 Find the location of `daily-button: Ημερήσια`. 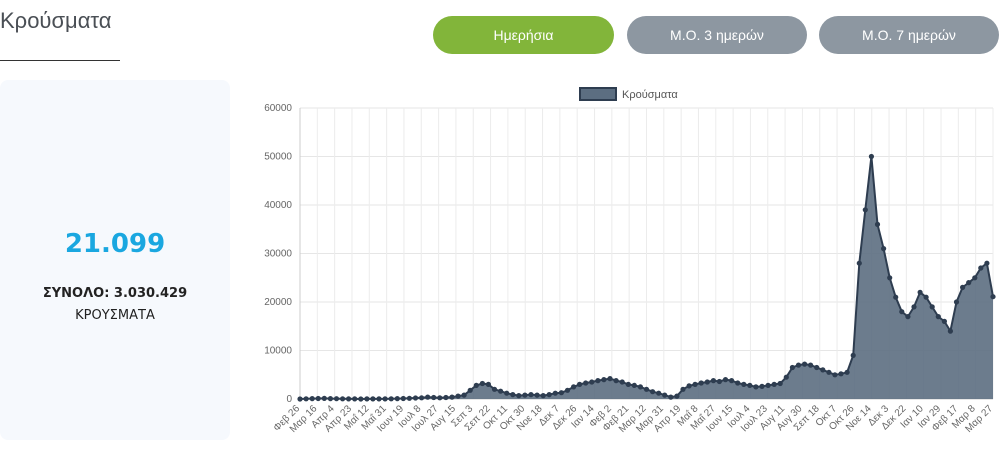

daily-button: Ημερήσια is located at coordinates (523, 35).